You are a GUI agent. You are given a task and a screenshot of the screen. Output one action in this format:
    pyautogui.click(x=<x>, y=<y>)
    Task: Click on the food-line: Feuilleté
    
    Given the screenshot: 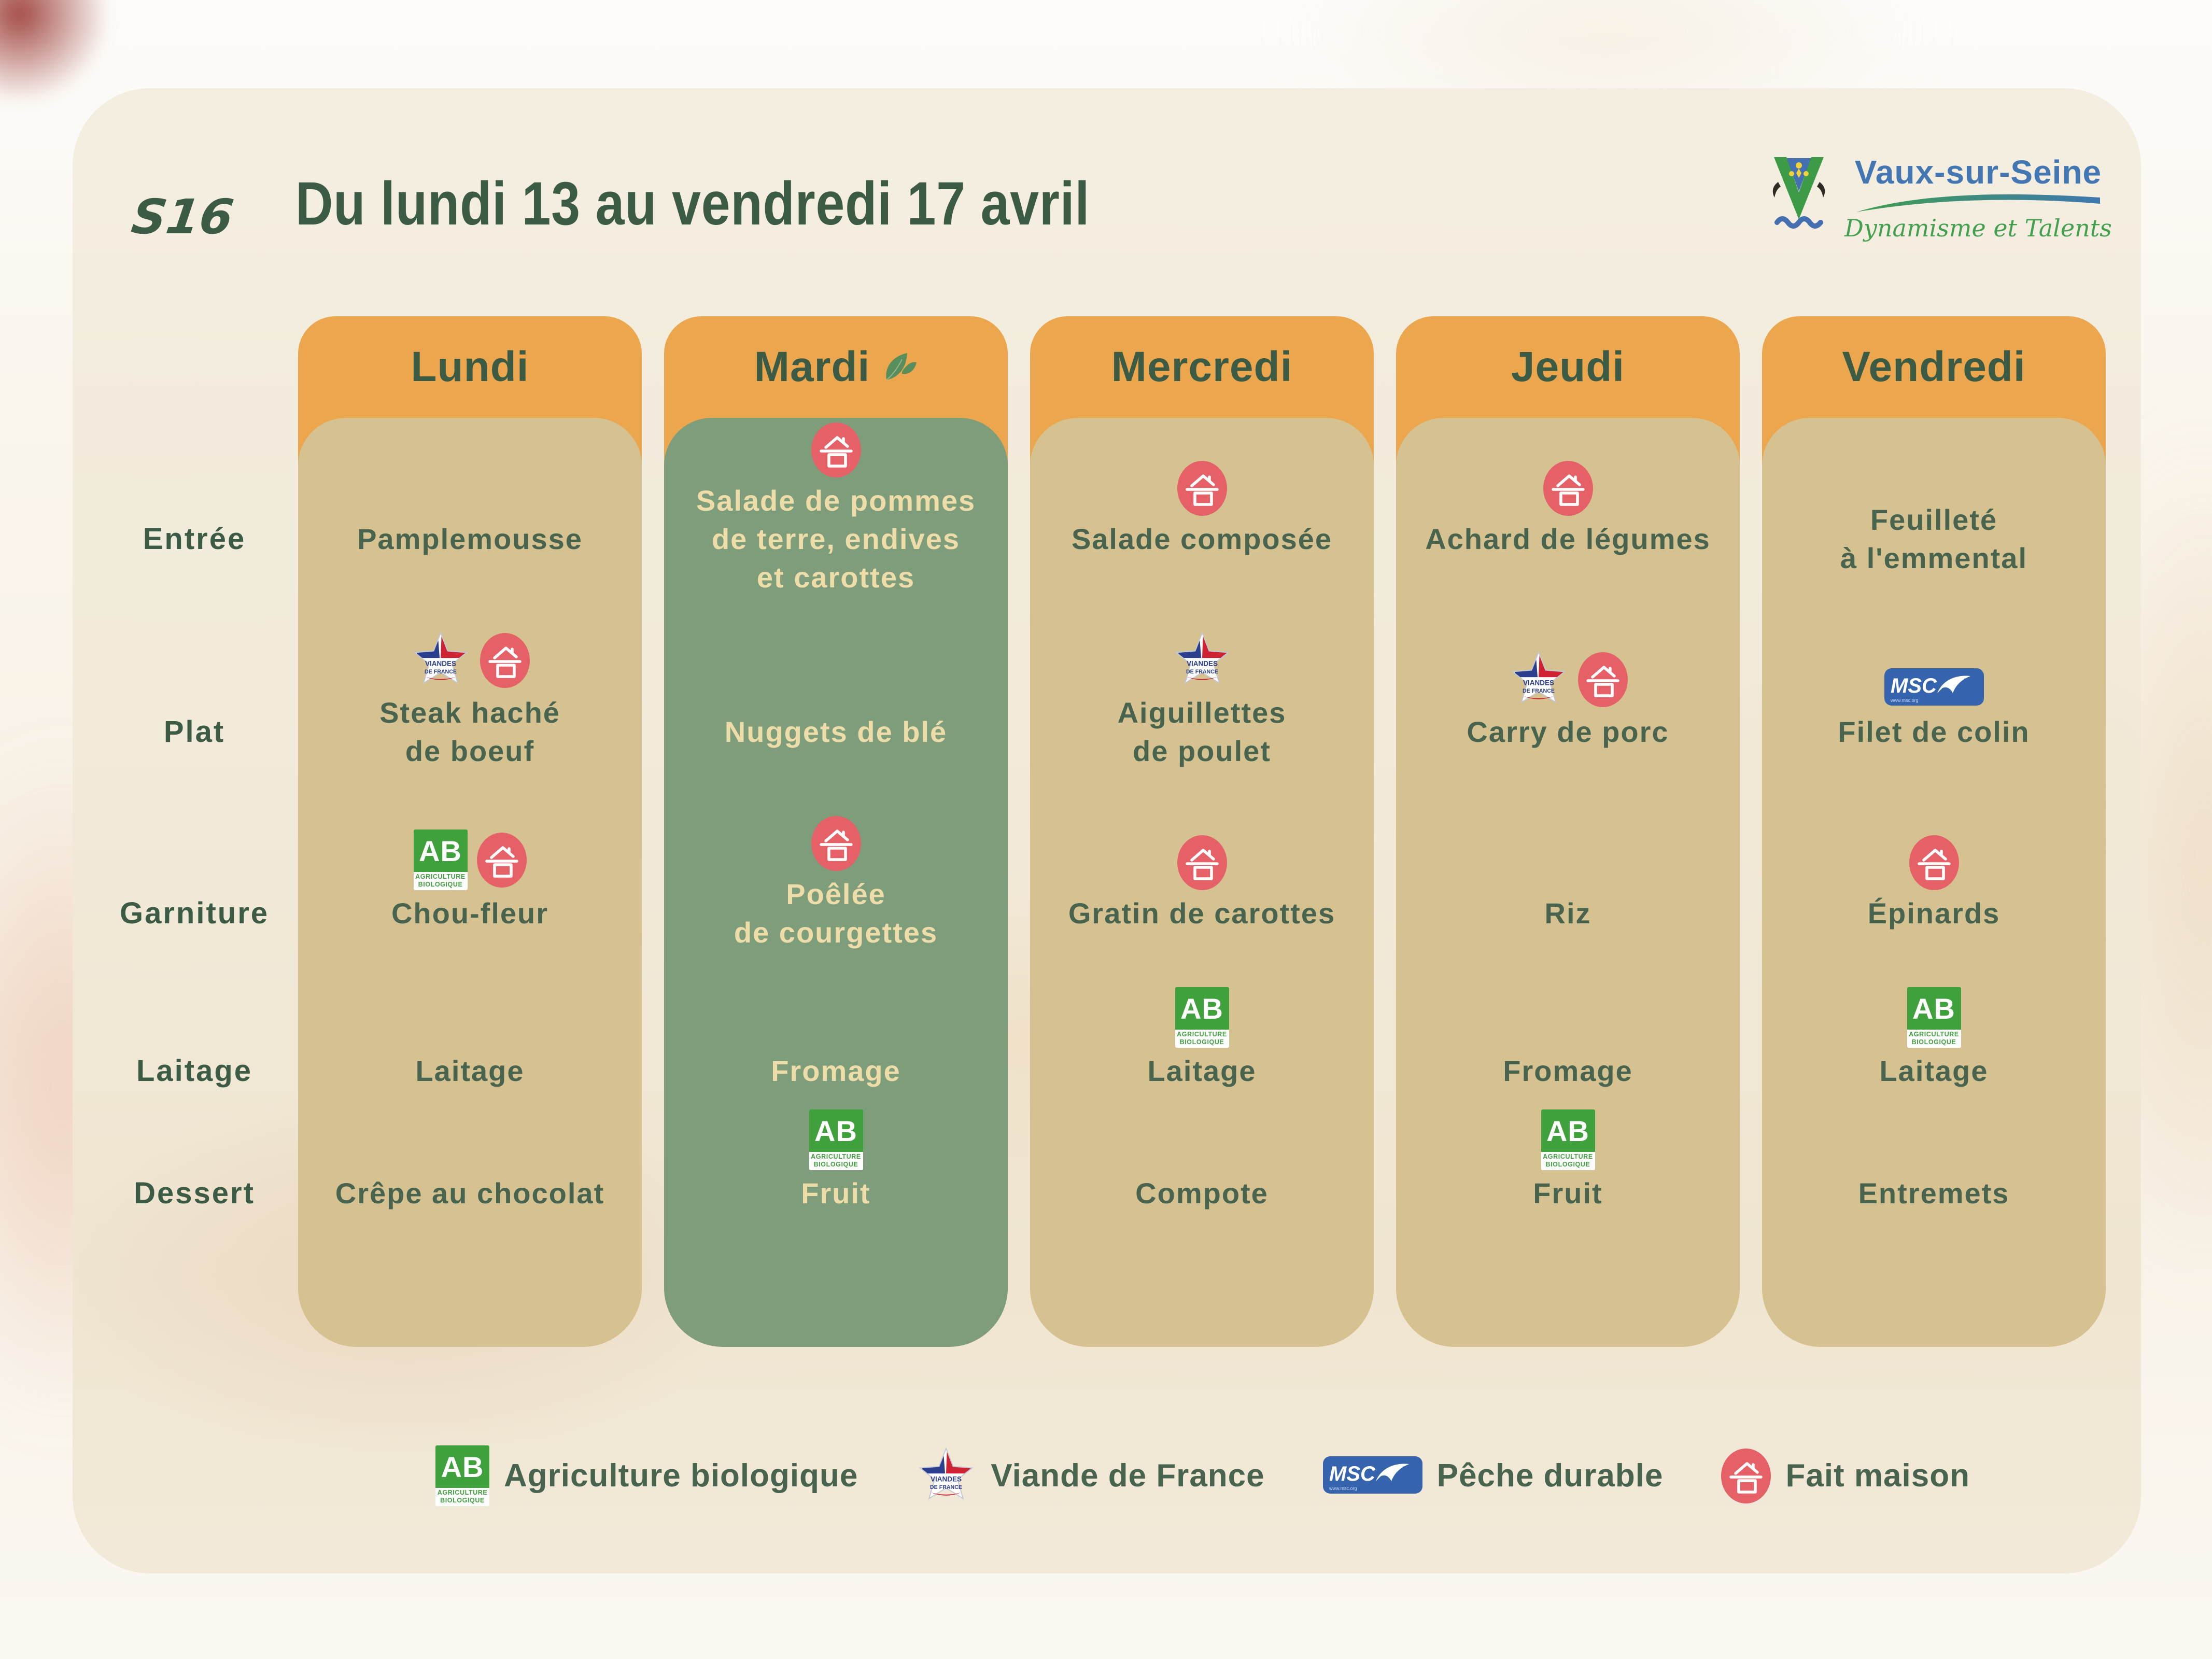 What is the action you would take?
    pyautogui.click(x=1934, y=519)
    